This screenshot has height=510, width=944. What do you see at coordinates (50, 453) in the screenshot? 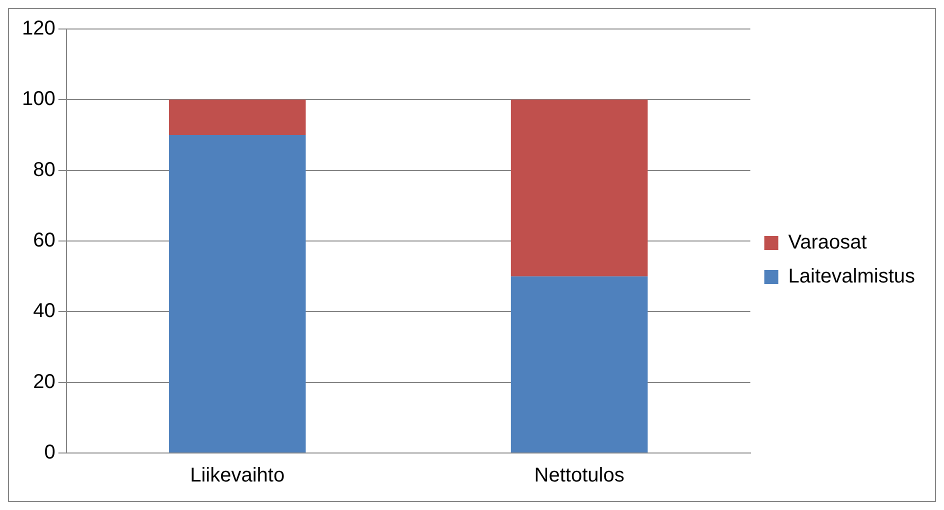
I see `y-tick-label: 0` at bounding box center [50, 453].